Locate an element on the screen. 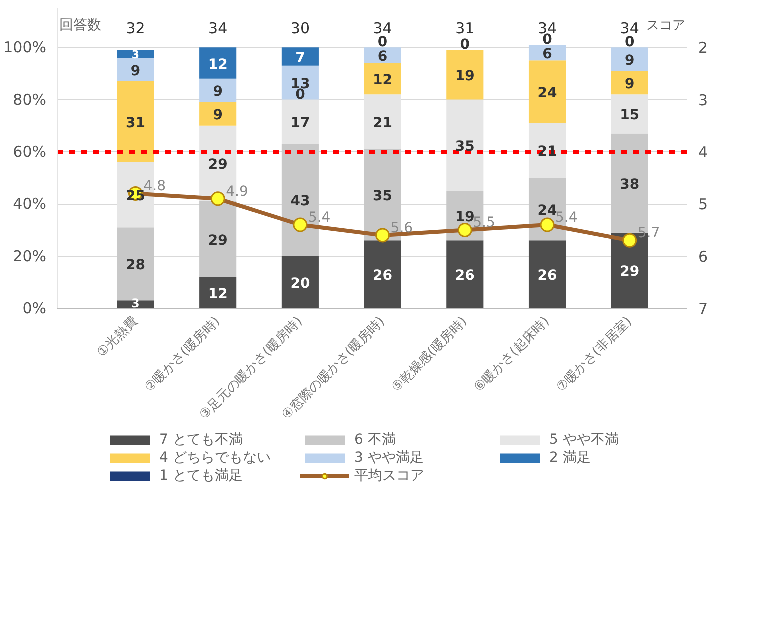 The image size is (777, 637). data-label: 7 is located at coordinates (301, 58).